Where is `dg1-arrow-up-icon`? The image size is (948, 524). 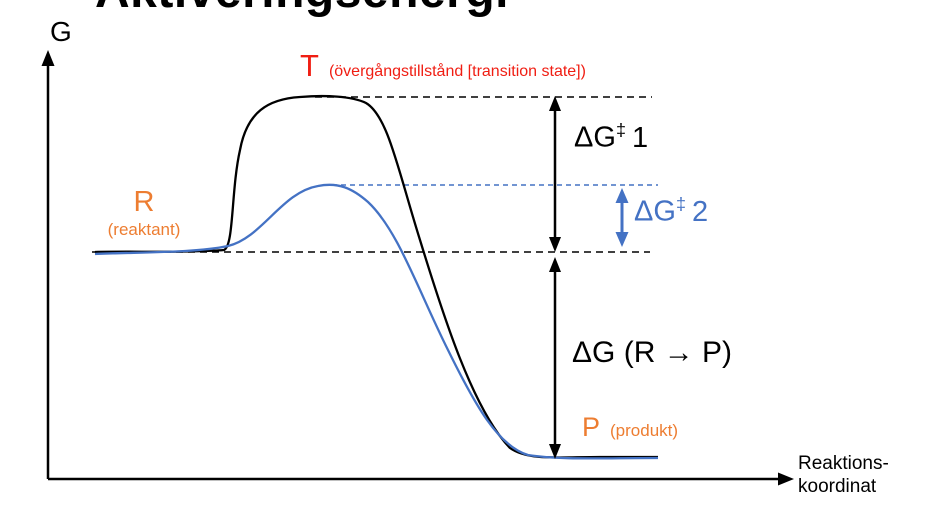 dg1-arrow-up-icon is located at coordinates (555, 103).